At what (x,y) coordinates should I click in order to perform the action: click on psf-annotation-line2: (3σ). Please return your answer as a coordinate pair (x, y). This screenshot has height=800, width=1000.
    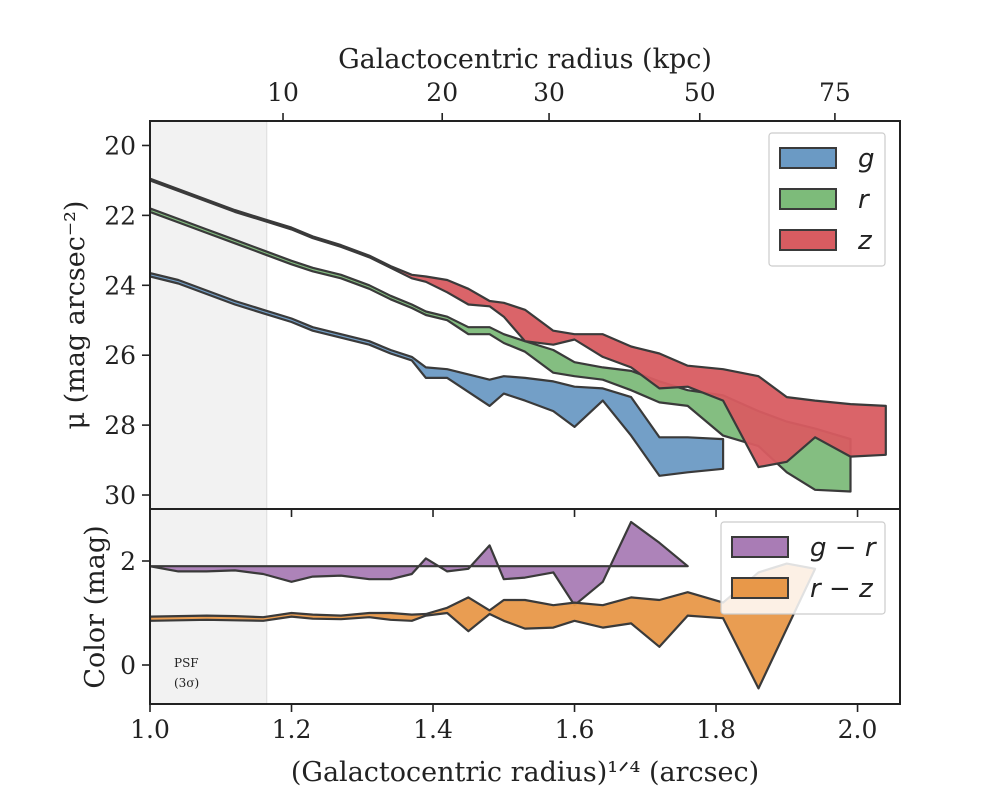
    Looking at the image, I should click on (186, 683).